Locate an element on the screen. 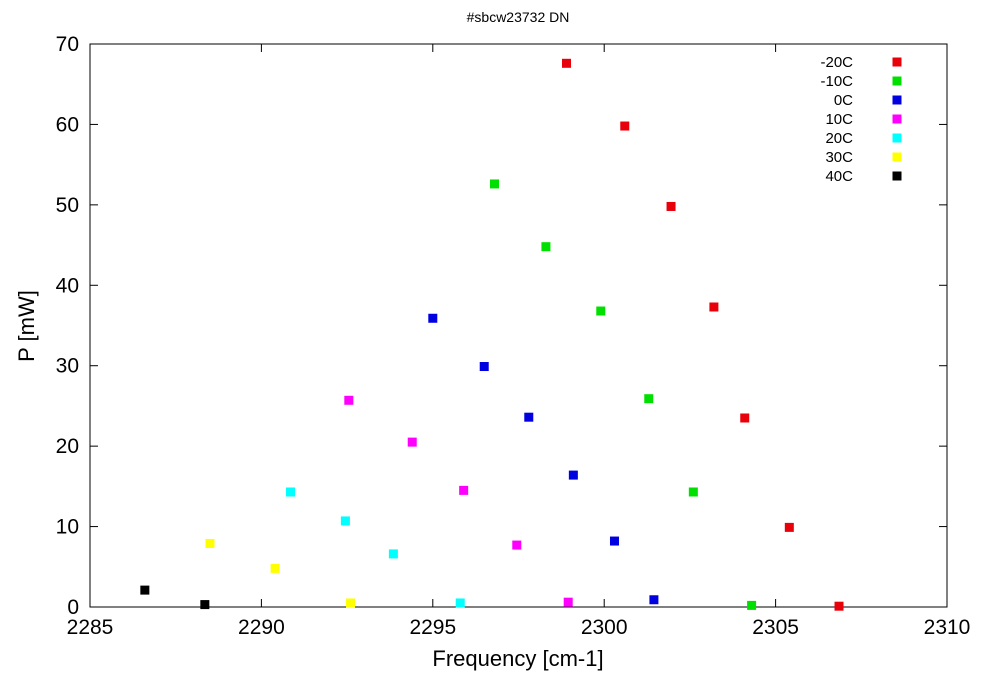 The height and width of the screenshot is (677, 986). x-tick-label: 2300 is located at coordinates (604, 627).